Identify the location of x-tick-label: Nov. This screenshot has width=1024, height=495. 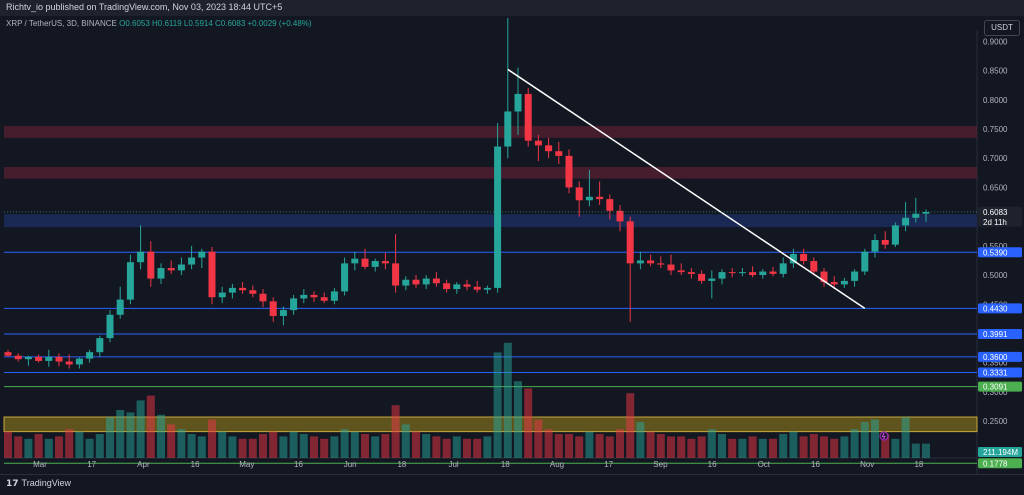
(867, 464).